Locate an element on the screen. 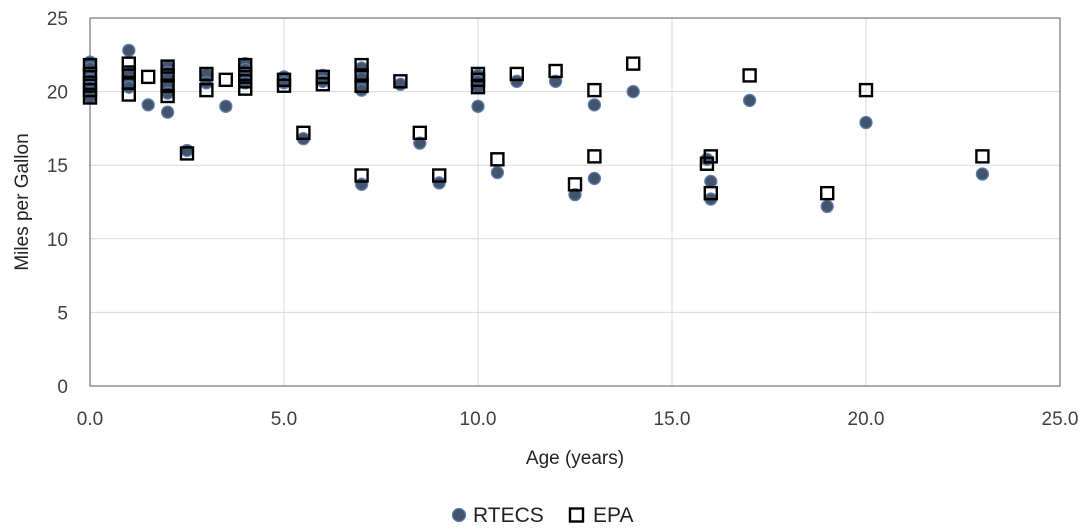  legend-item-rtecs: RTECS is located at coordinates (497, 515).